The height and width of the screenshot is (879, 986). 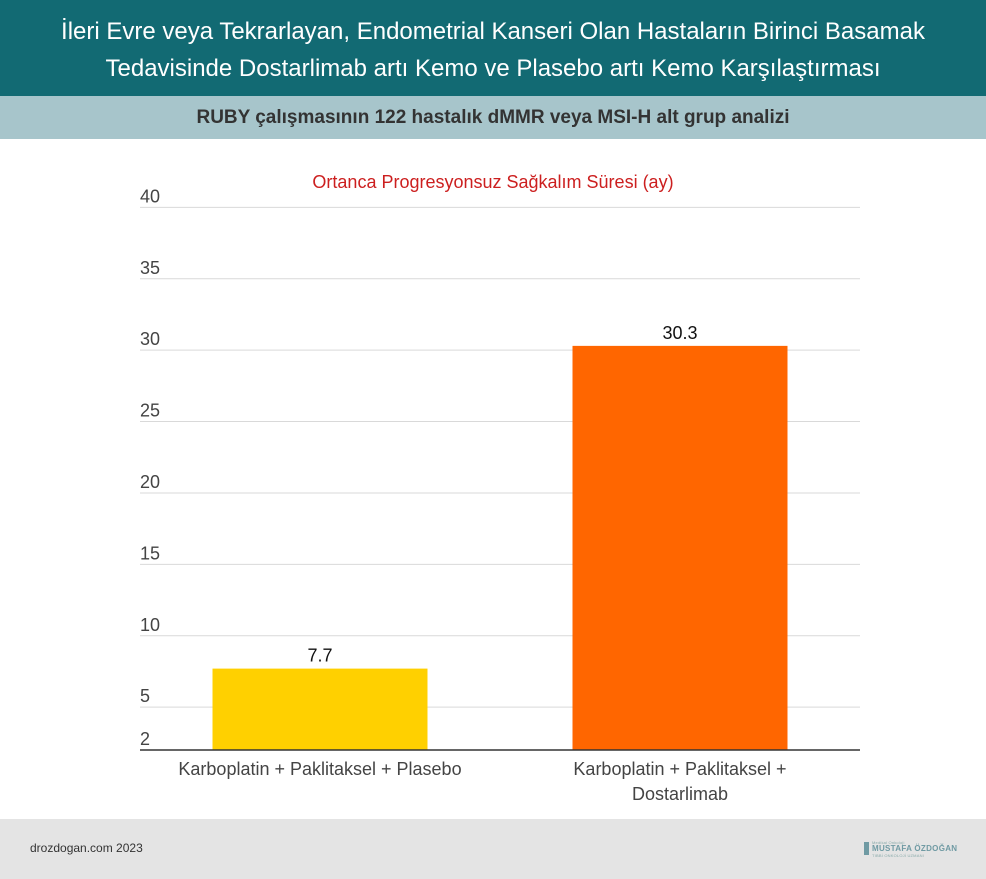 What do you see at coordinates (150, 268) in the screenshot?
I see `y-tick-label: 35` at bounding box center [150, 268].